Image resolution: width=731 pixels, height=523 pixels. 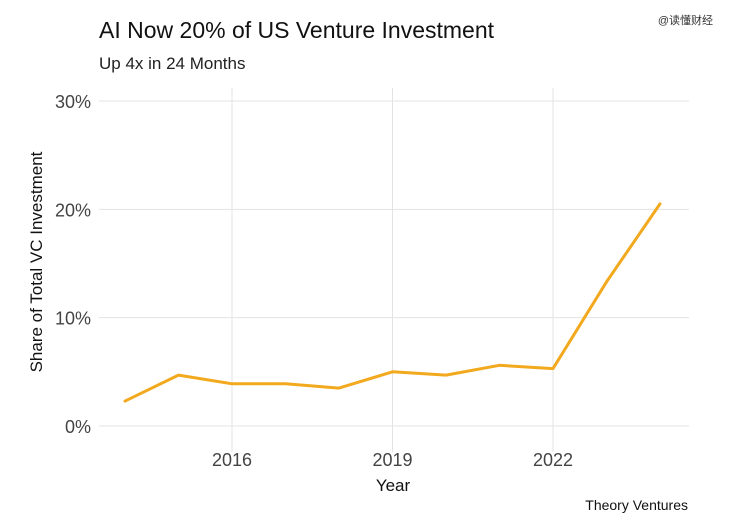 I want to click on chart-subtitle: Up 4x in 24 Months, so click(x=172, y=63).